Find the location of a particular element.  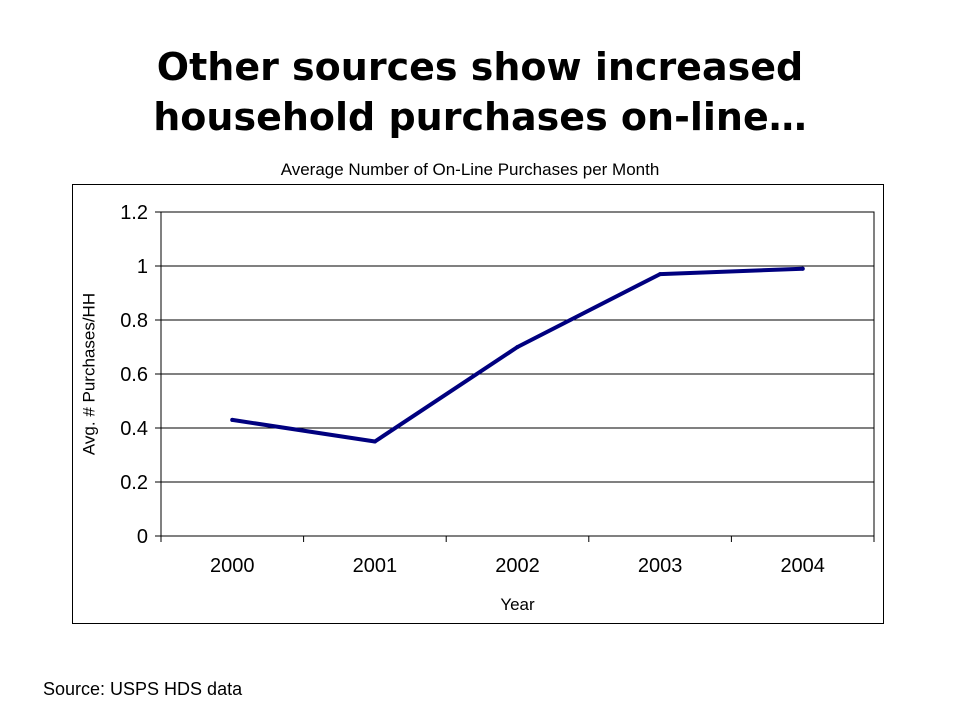

series-line is located at coordinates (517, 355).